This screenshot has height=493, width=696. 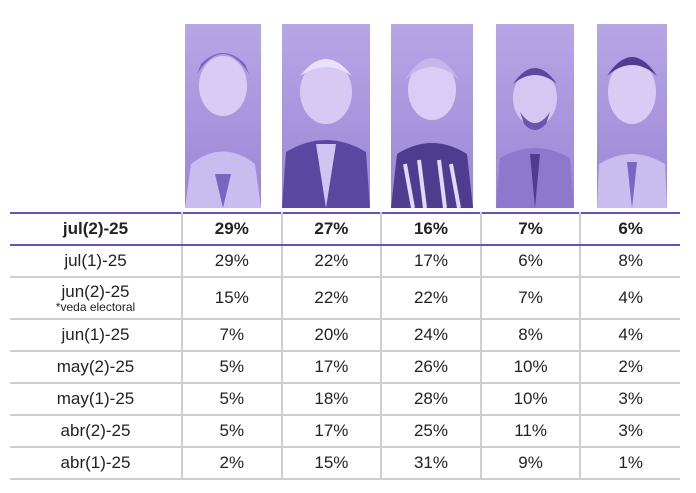 I want to click on row-date-cell: may(1)-25, so click(x=96, y=399).